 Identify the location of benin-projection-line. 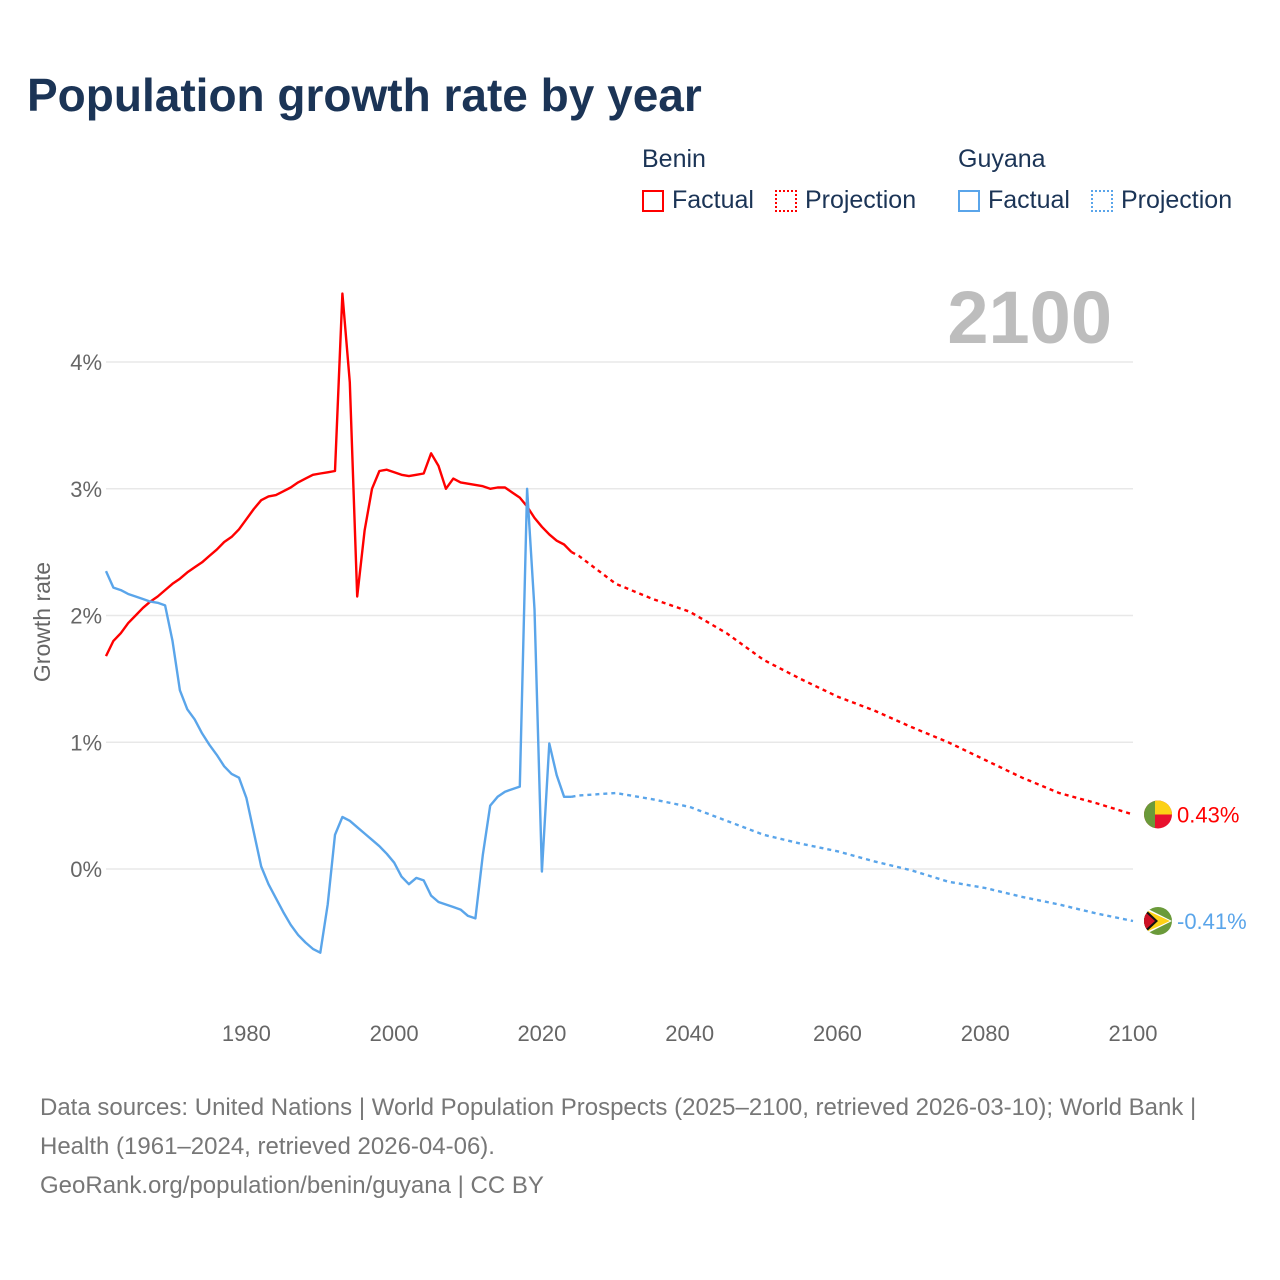
(852, 683).